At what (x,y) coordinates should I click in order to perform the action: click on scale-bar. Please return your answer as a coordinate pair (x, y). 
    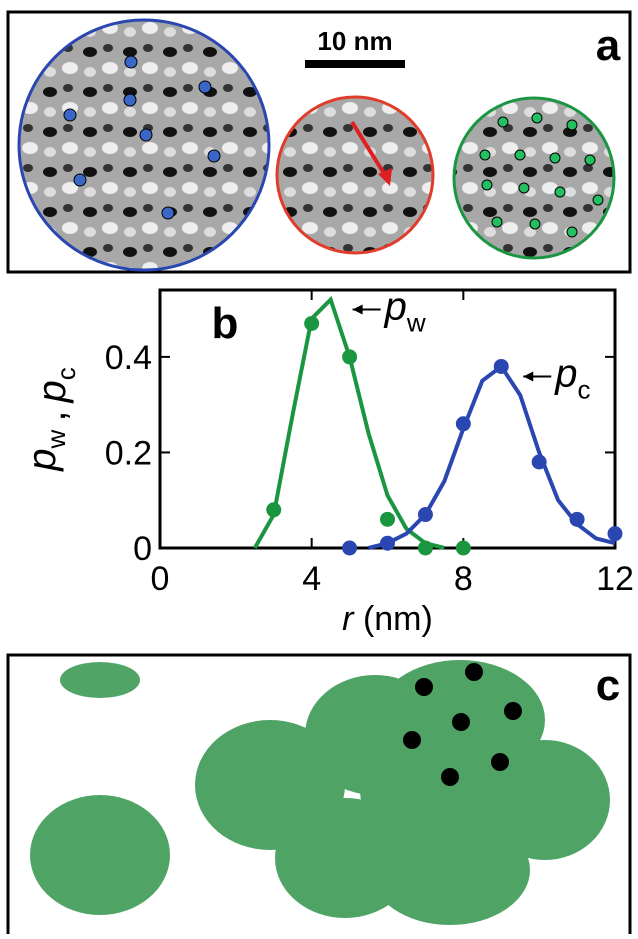
    Looking at the image, I should click on (355, 64).